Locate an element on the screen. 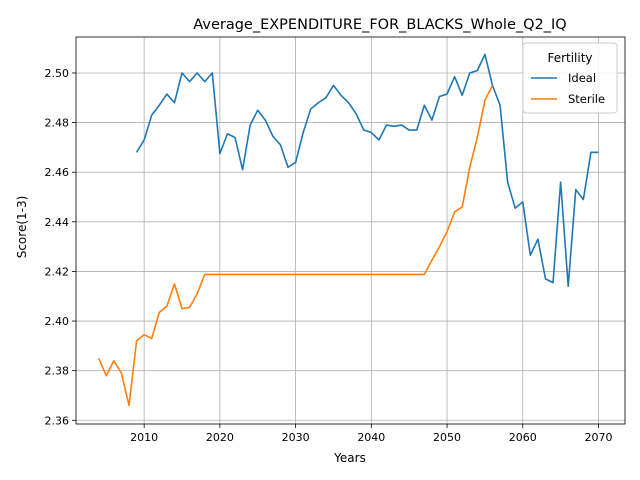 The height and width of the screenshot is (480, 640). x-tick-label: 2040 is located at coordinates (371, 437).